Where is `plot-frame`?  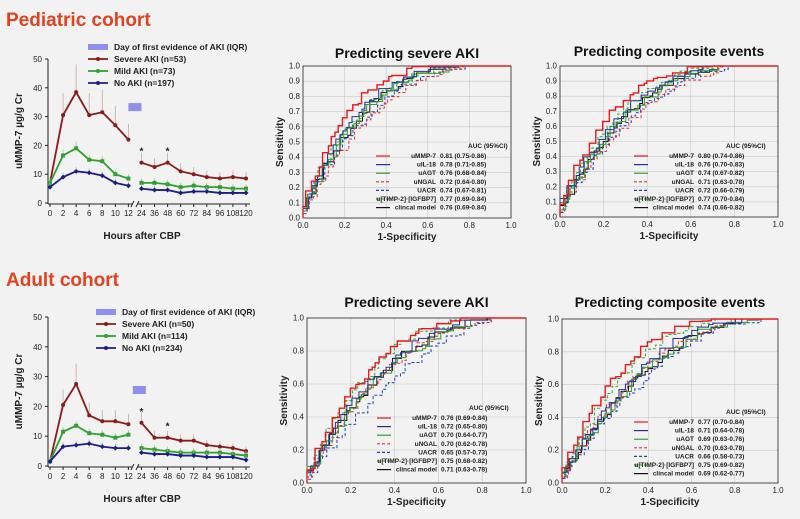 plot-frame is located at coordinates (670, 401).